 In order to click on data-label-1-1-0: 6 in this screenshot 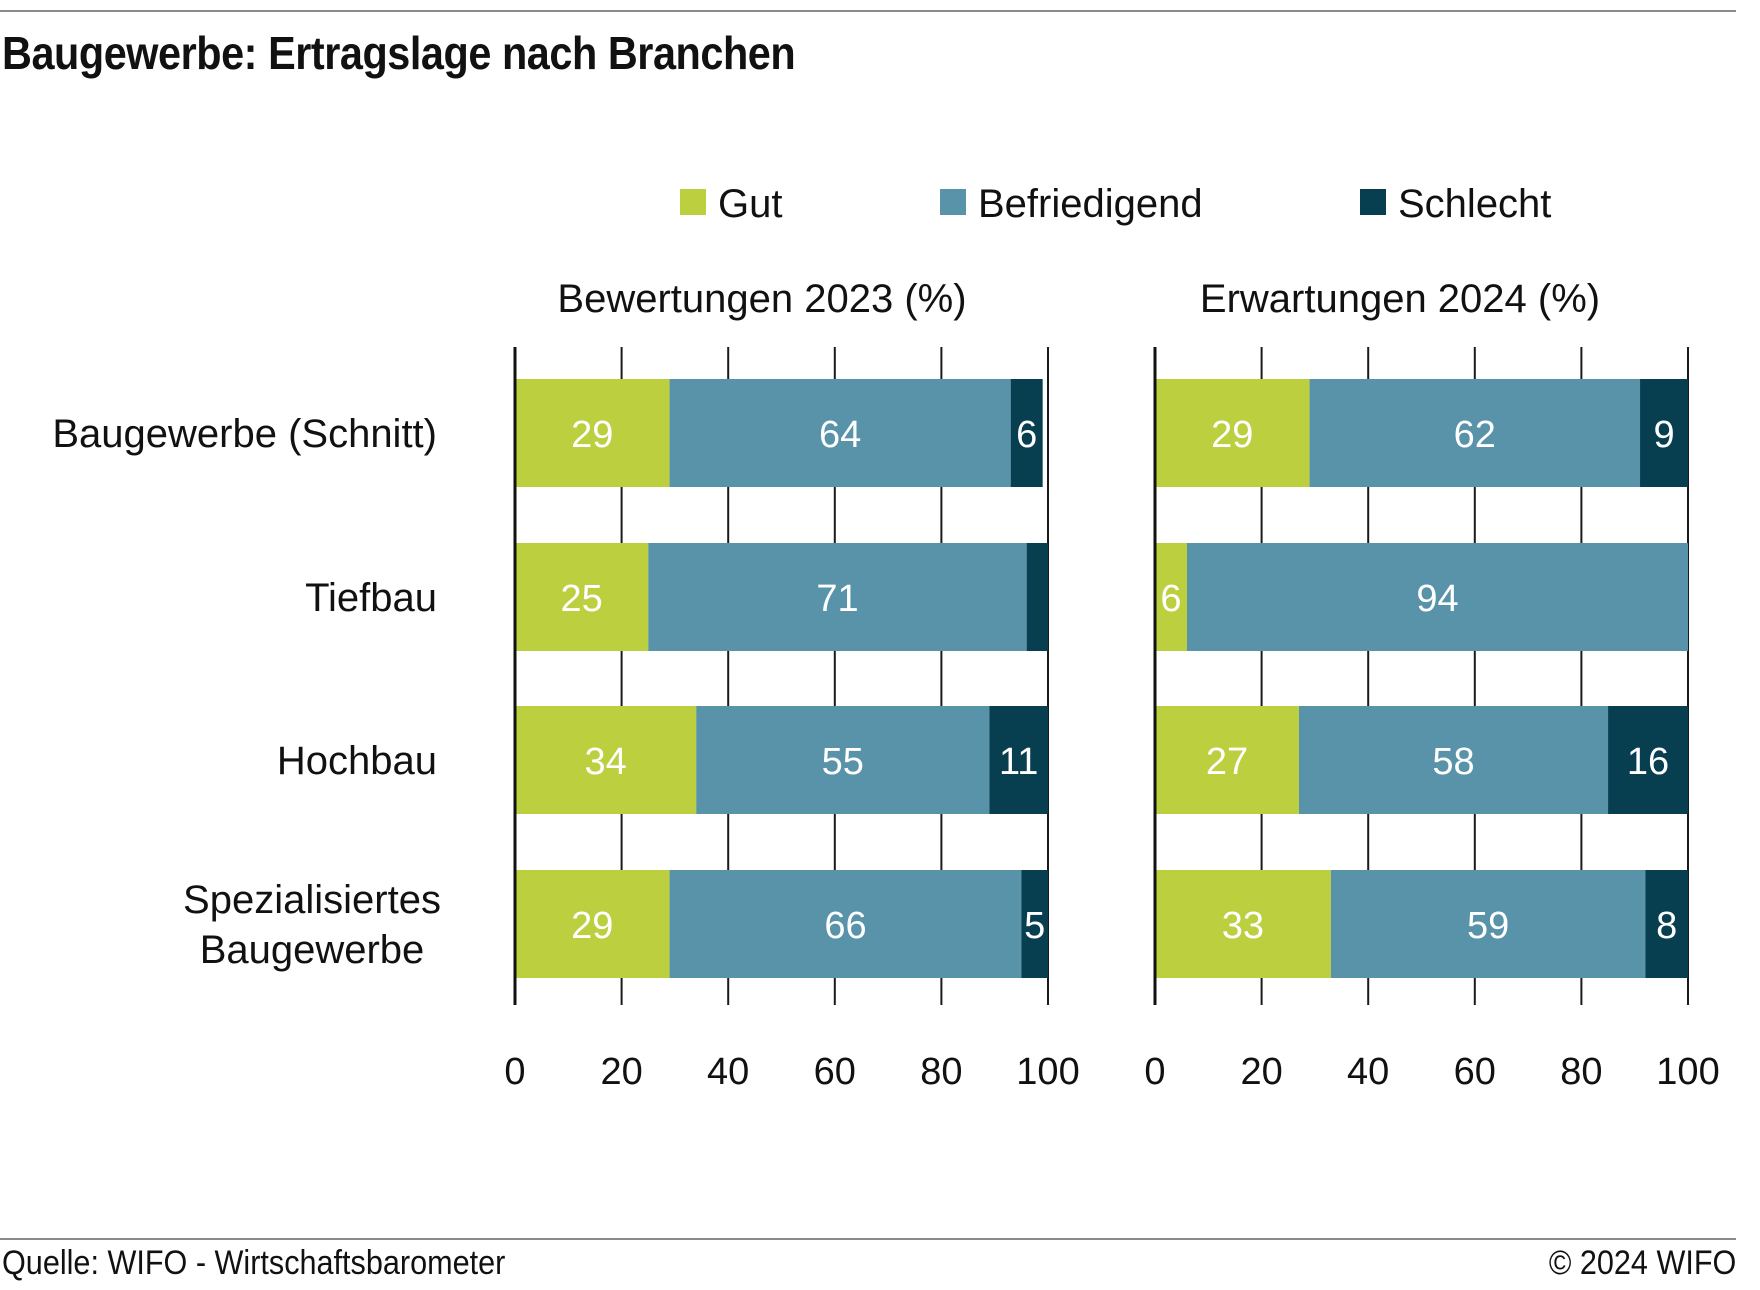, I will do `click(1170, 599)`.